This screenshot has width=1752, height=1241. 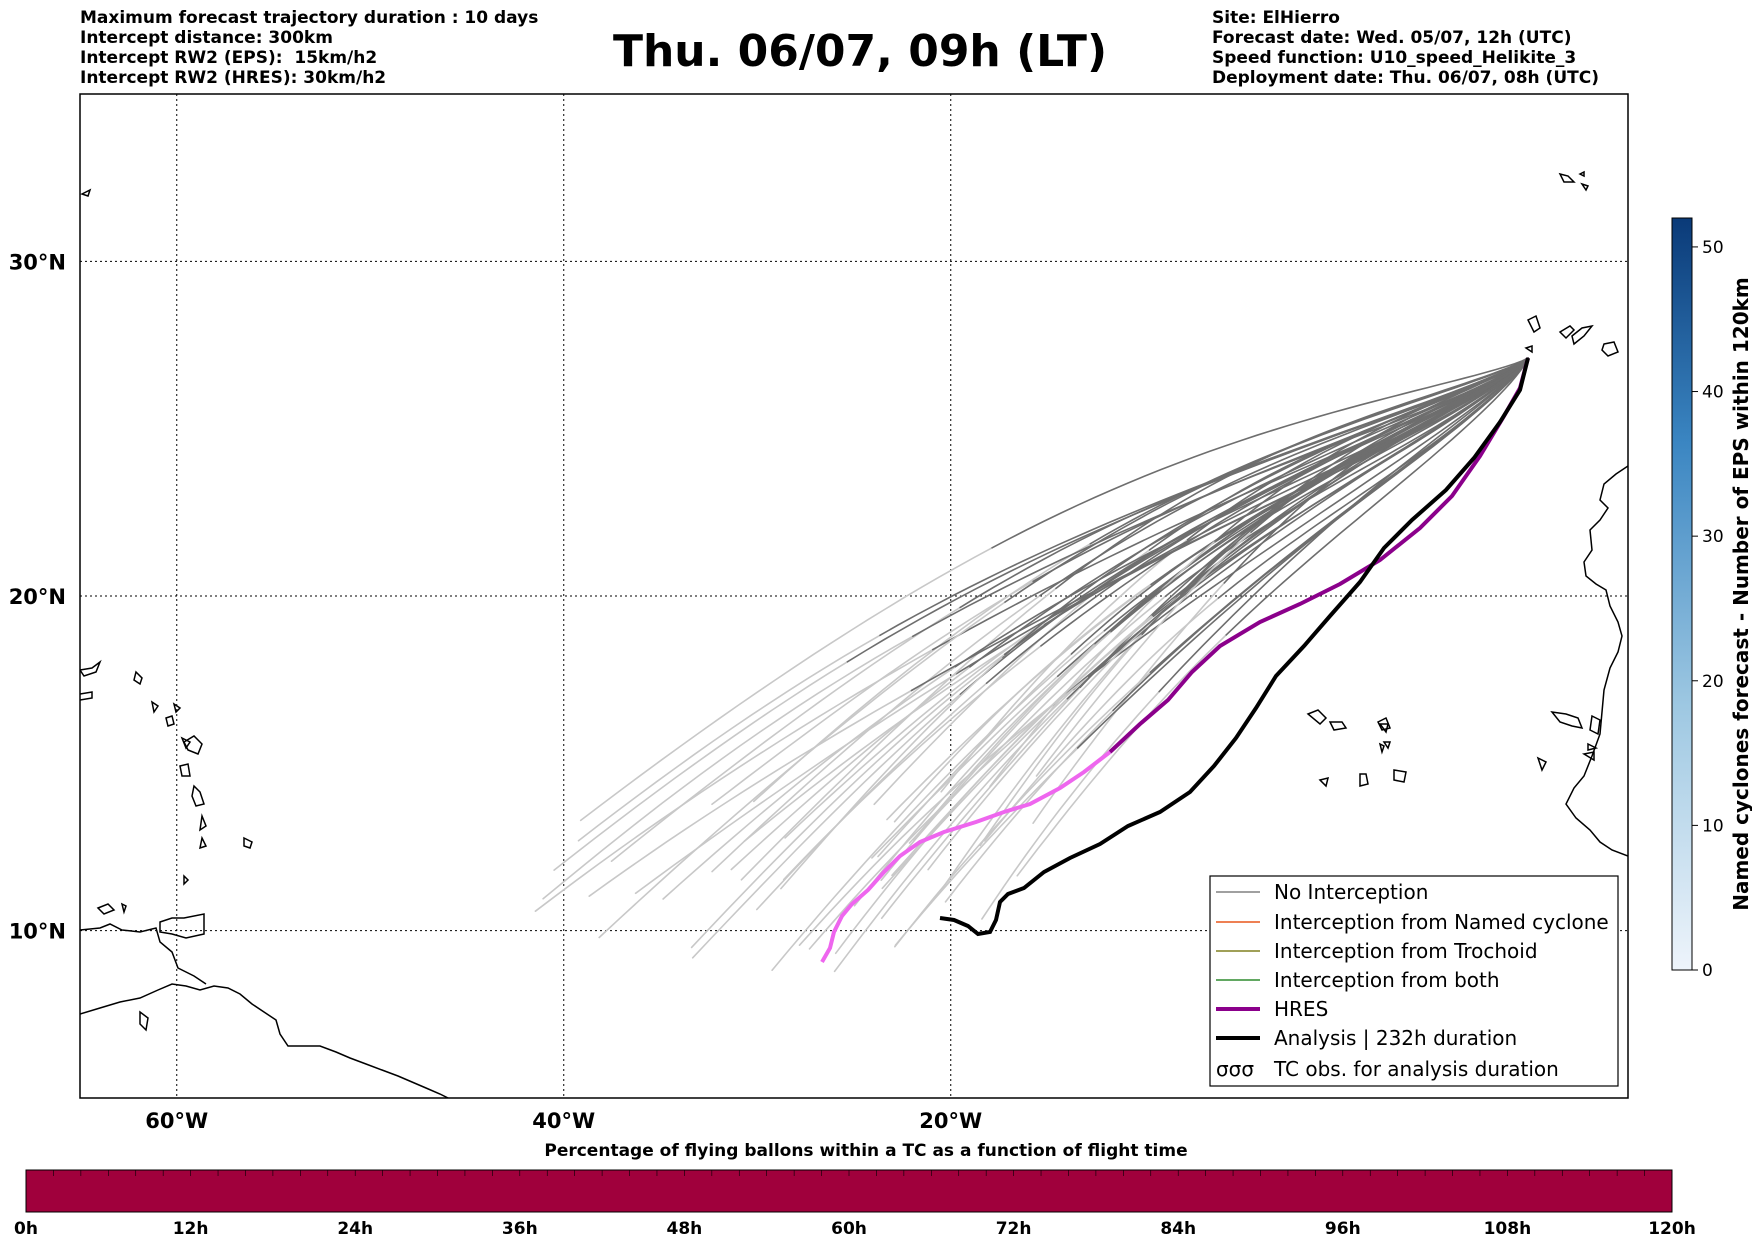 I want to click on latitude-label: 10°N, so click(x=37, y=932).